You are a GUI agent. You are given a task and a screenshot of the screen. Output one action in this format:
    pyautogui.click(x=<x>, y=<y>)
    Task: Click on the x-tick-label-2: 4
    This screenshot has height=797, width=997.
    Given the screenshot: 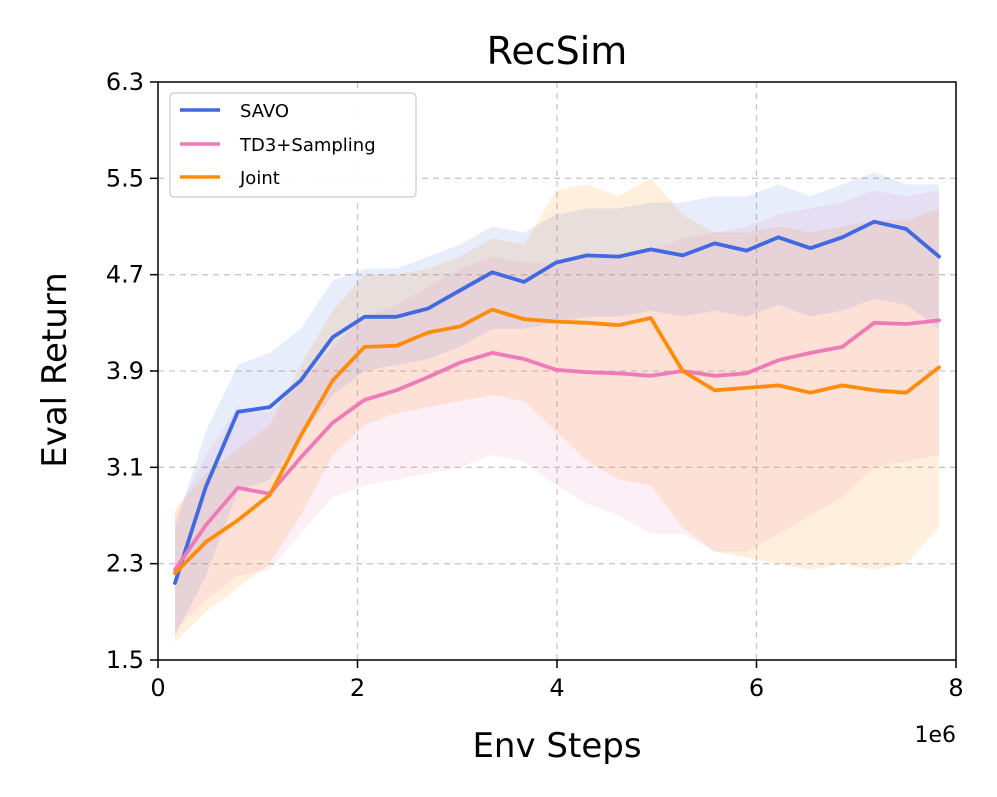 What is the action you would take?
    pyautogui.click(x=556, y=688)
    